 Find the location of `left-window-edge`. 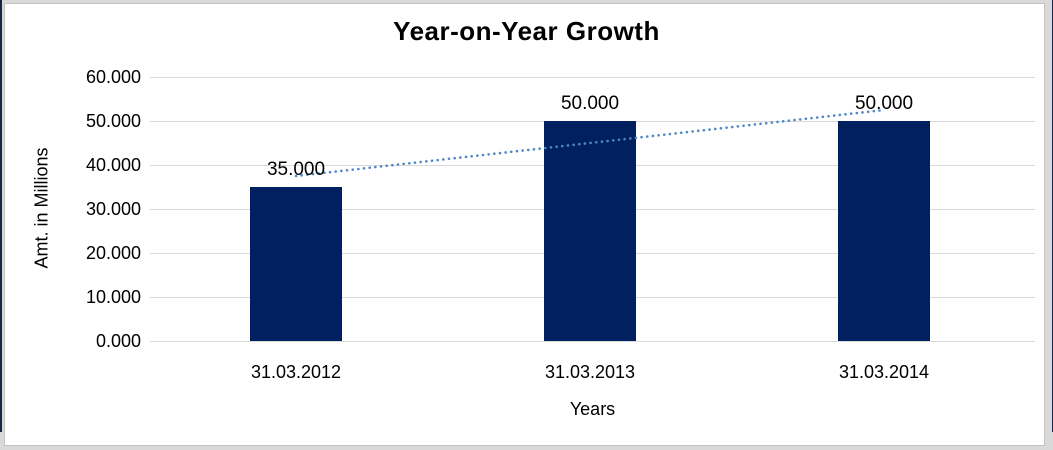

left-window-edge is located at coordinates (1, 216).